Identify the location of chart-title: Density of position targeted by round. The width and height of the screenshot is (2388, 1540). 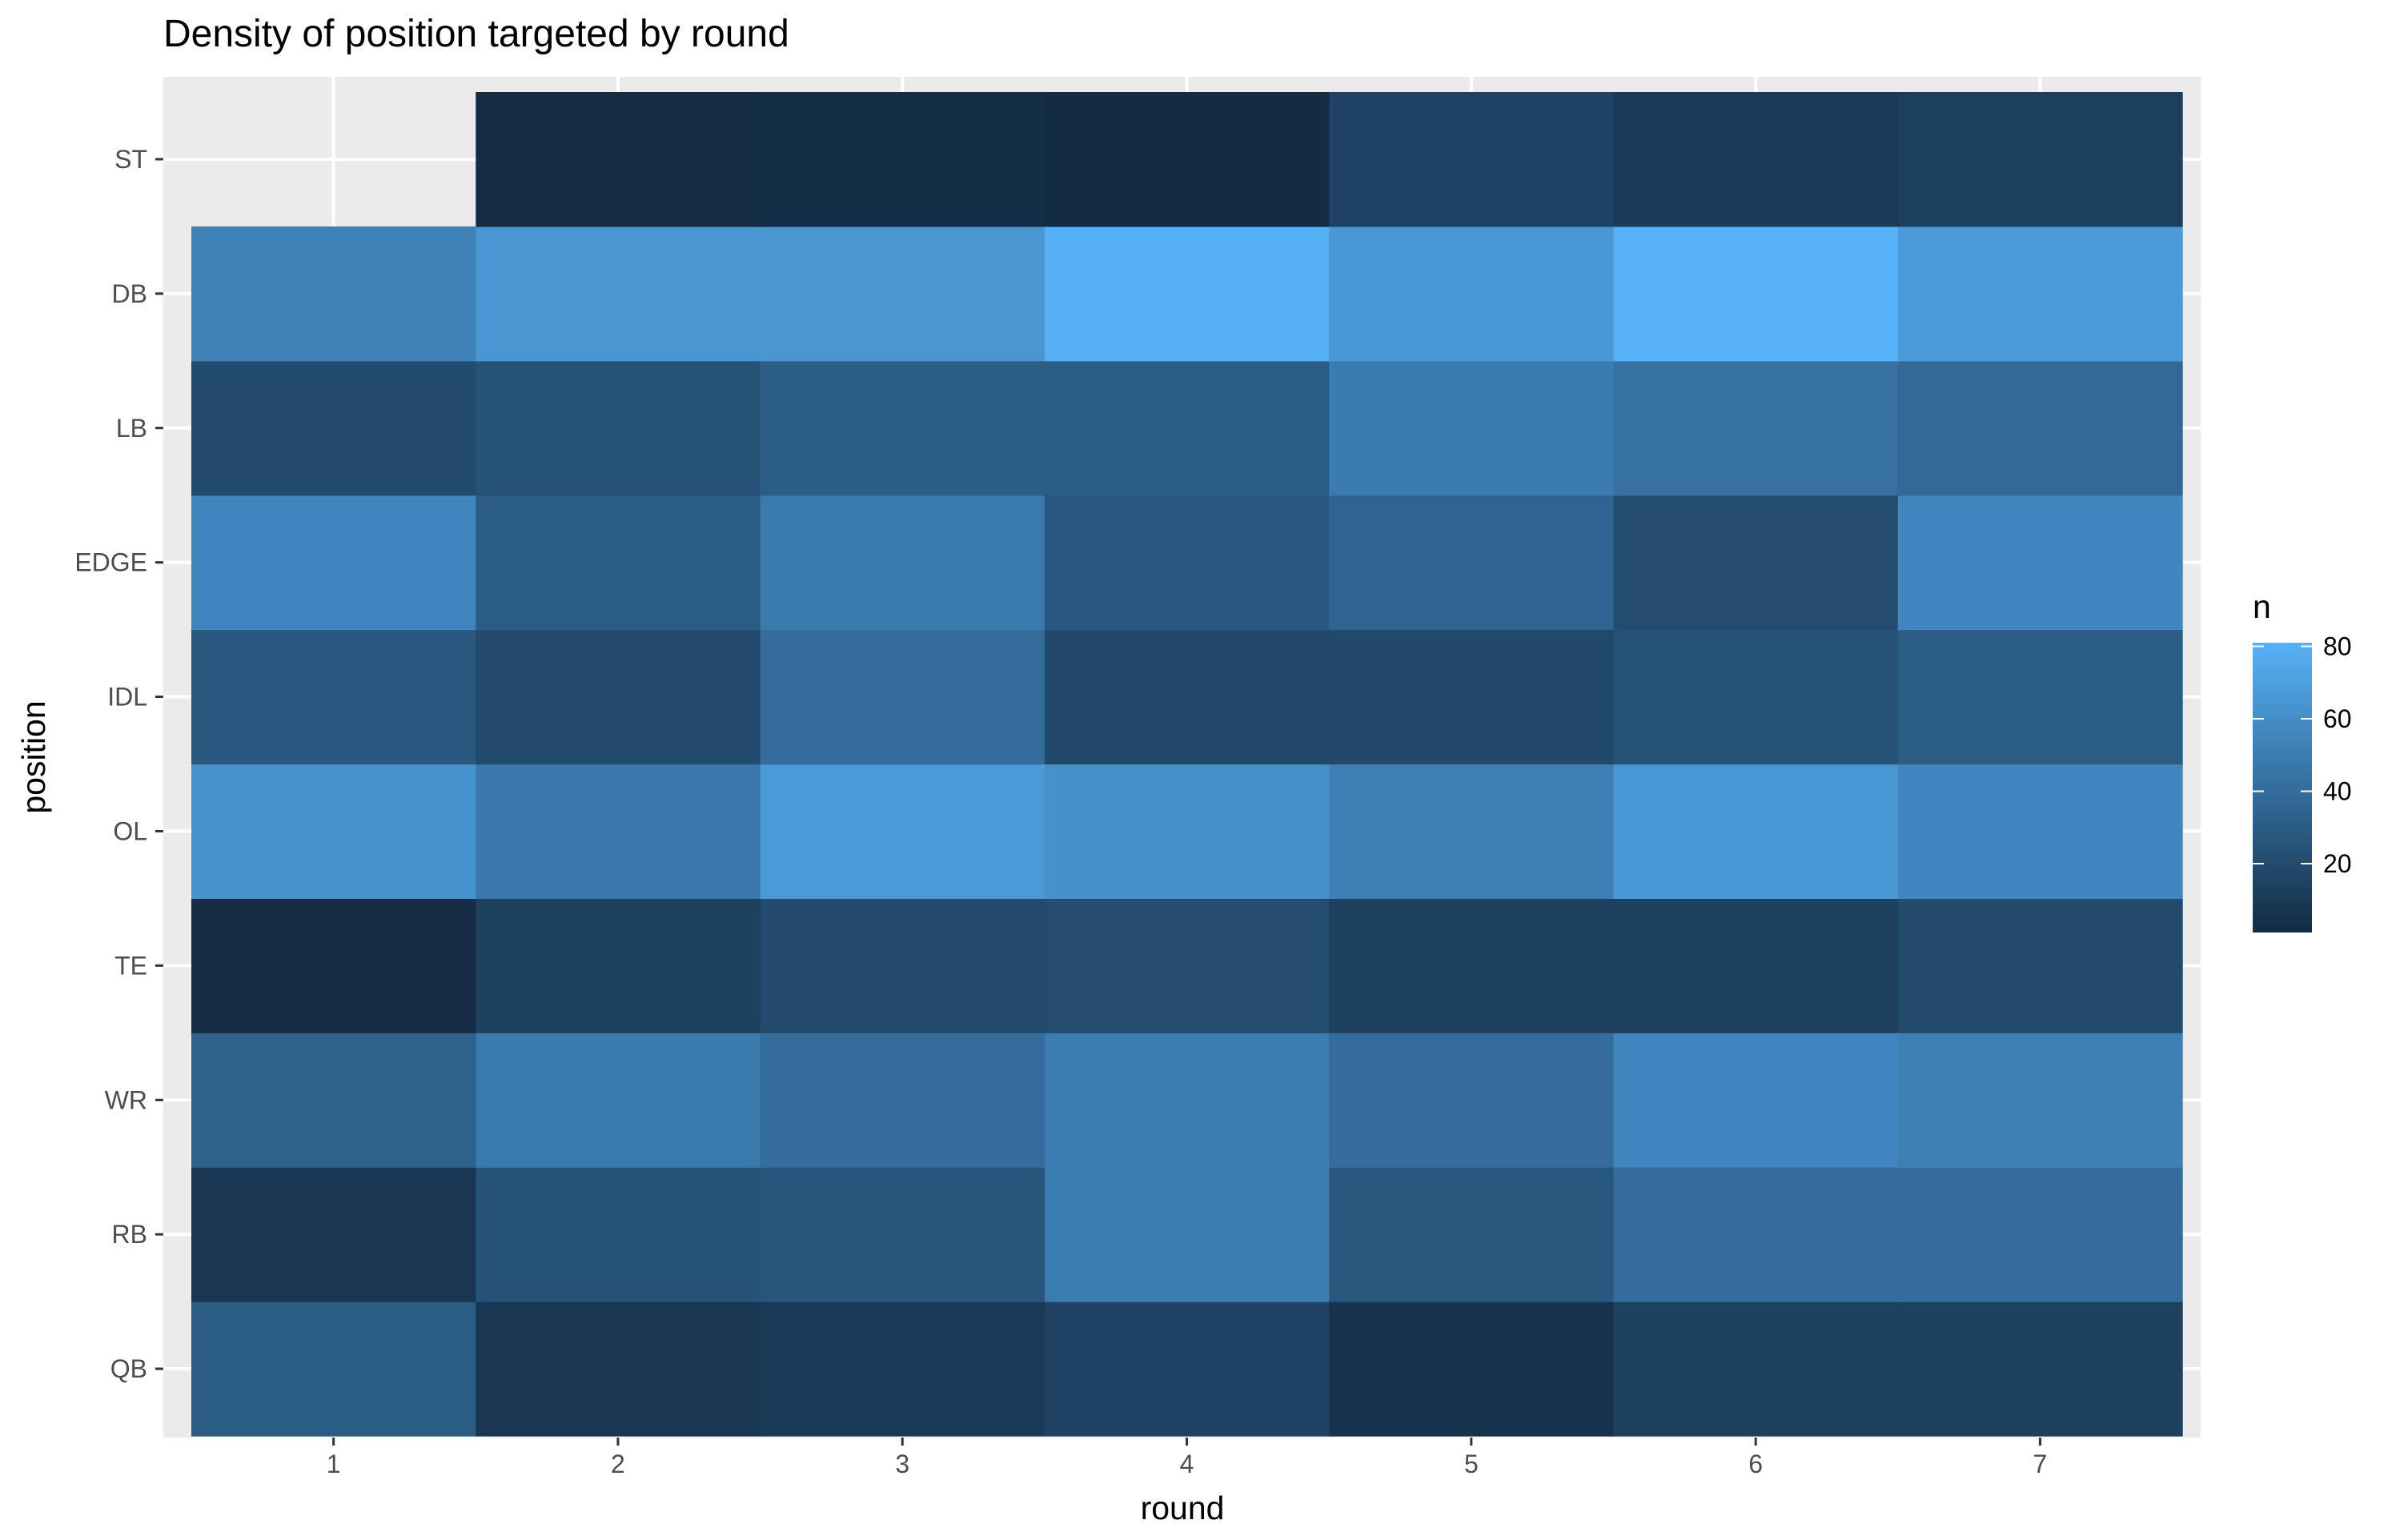
(476, 34).